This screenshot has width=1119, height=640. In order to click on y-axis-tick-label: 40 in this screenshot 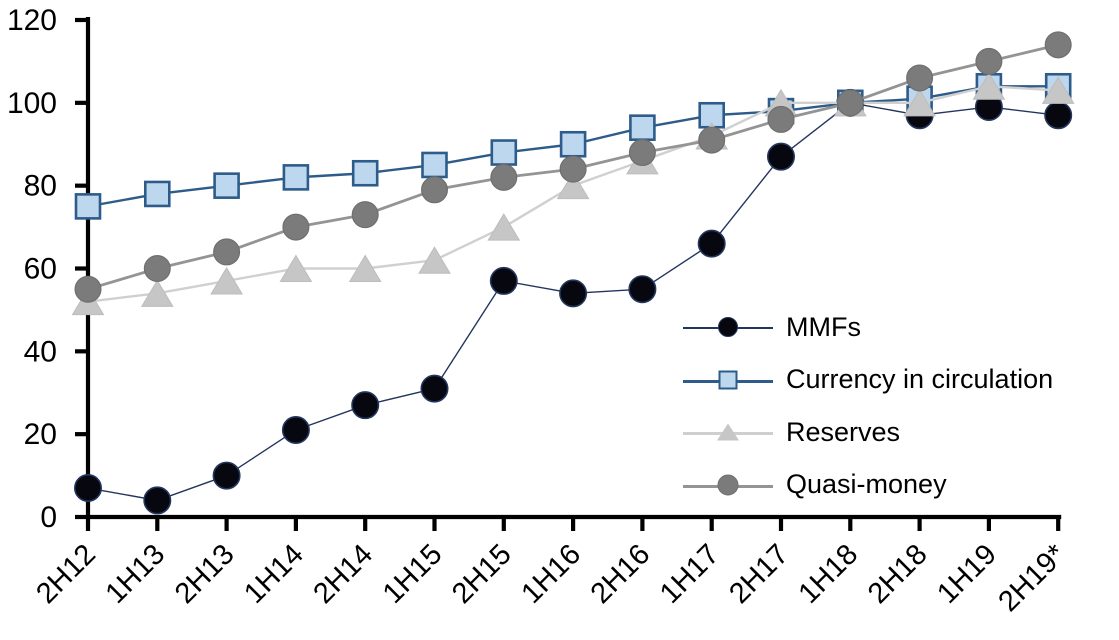, I will do `click(40, 351)`.